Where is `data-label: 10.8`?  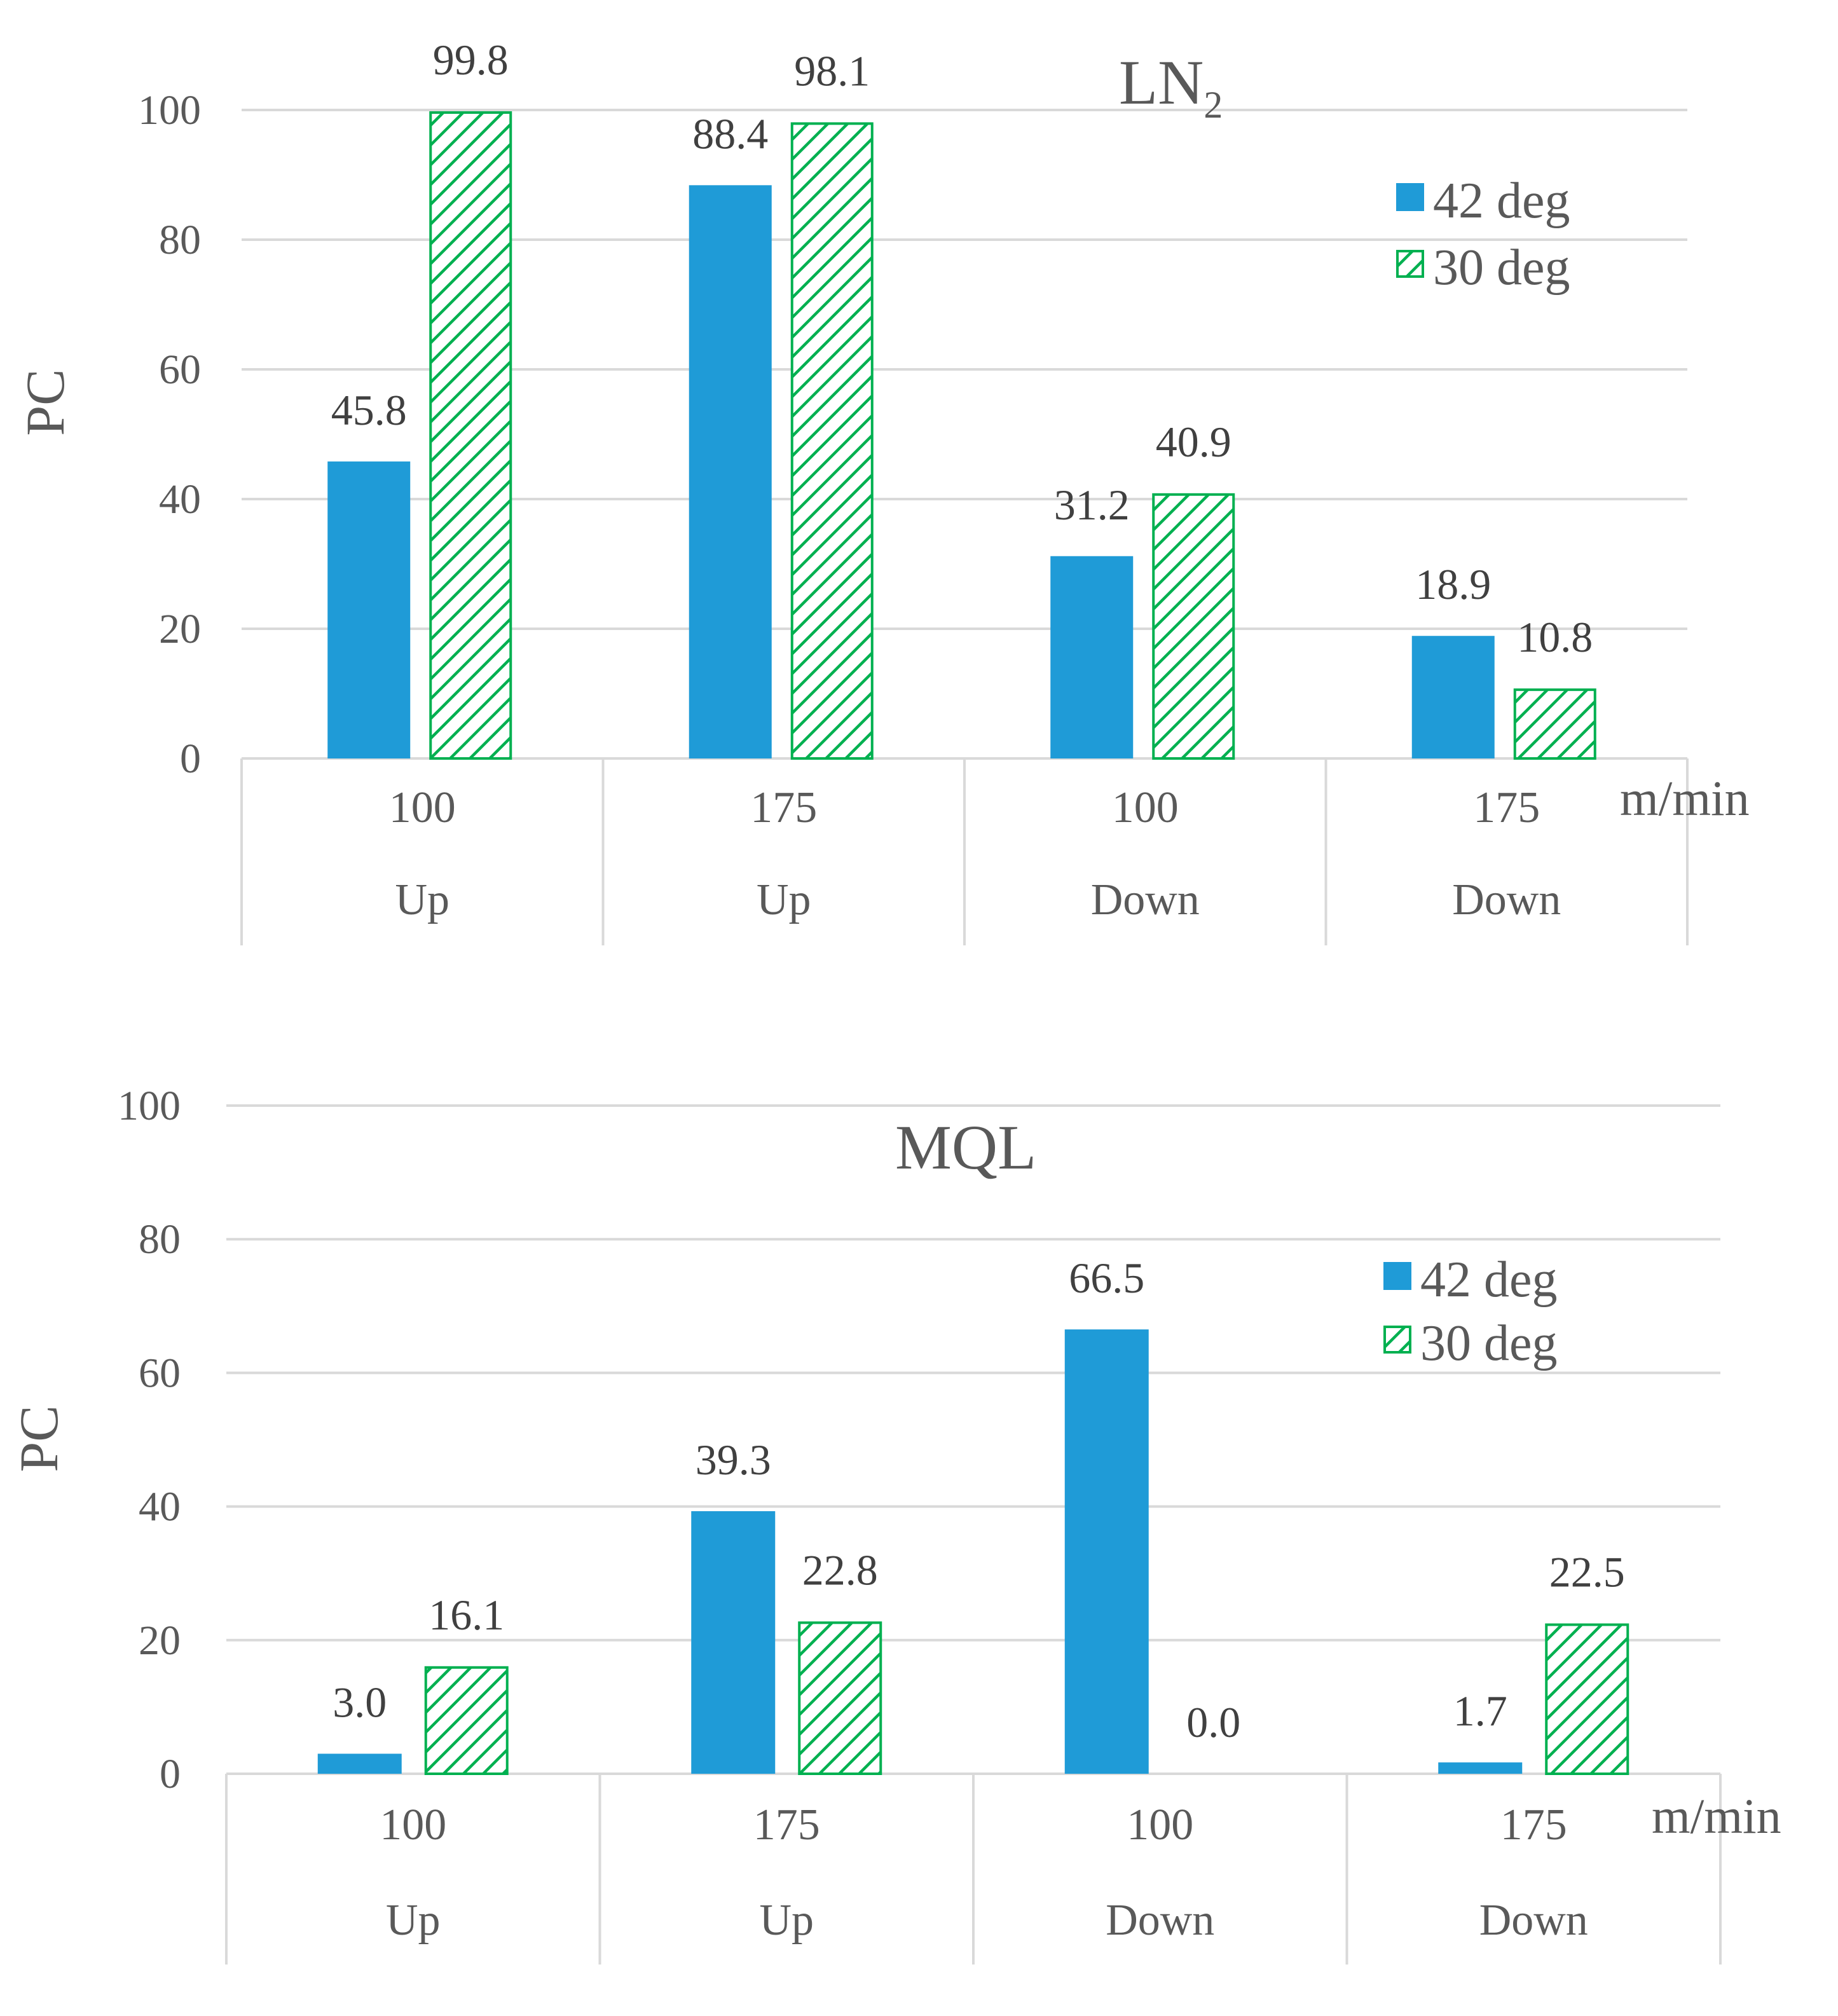 data-label: 10.8 is located at coordinates (1555, 637).